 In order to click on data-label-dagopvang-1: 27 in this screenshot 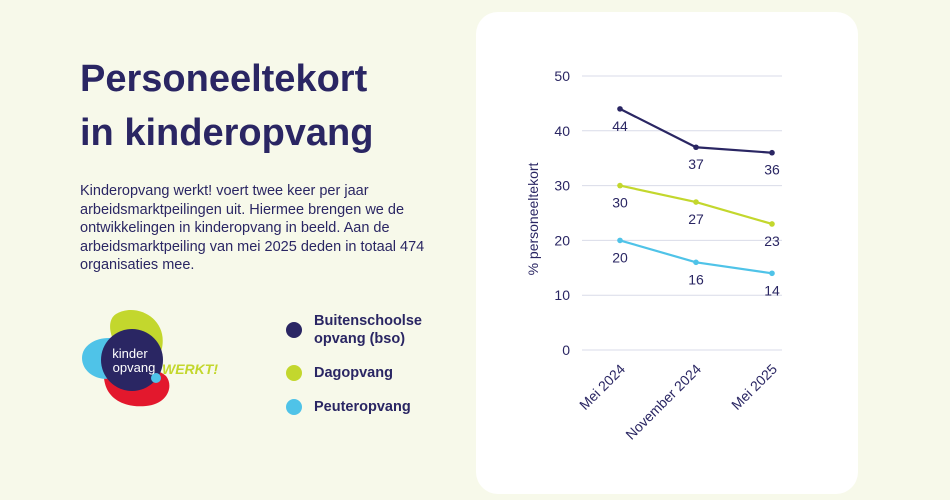, I will do `click(696, 219)`.